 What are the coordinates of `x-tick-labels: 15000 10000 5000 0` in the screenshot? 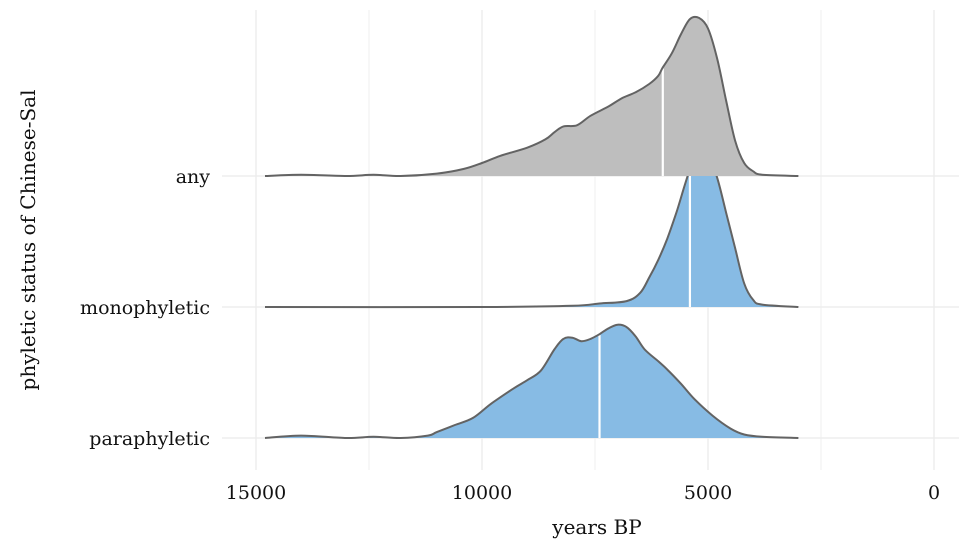 It's located at (583, 493).